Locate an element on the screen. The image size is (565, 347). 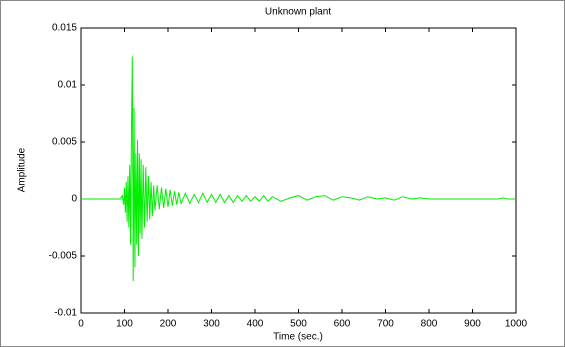
x-tick-label: 600 is located at coordinates (342, 324).